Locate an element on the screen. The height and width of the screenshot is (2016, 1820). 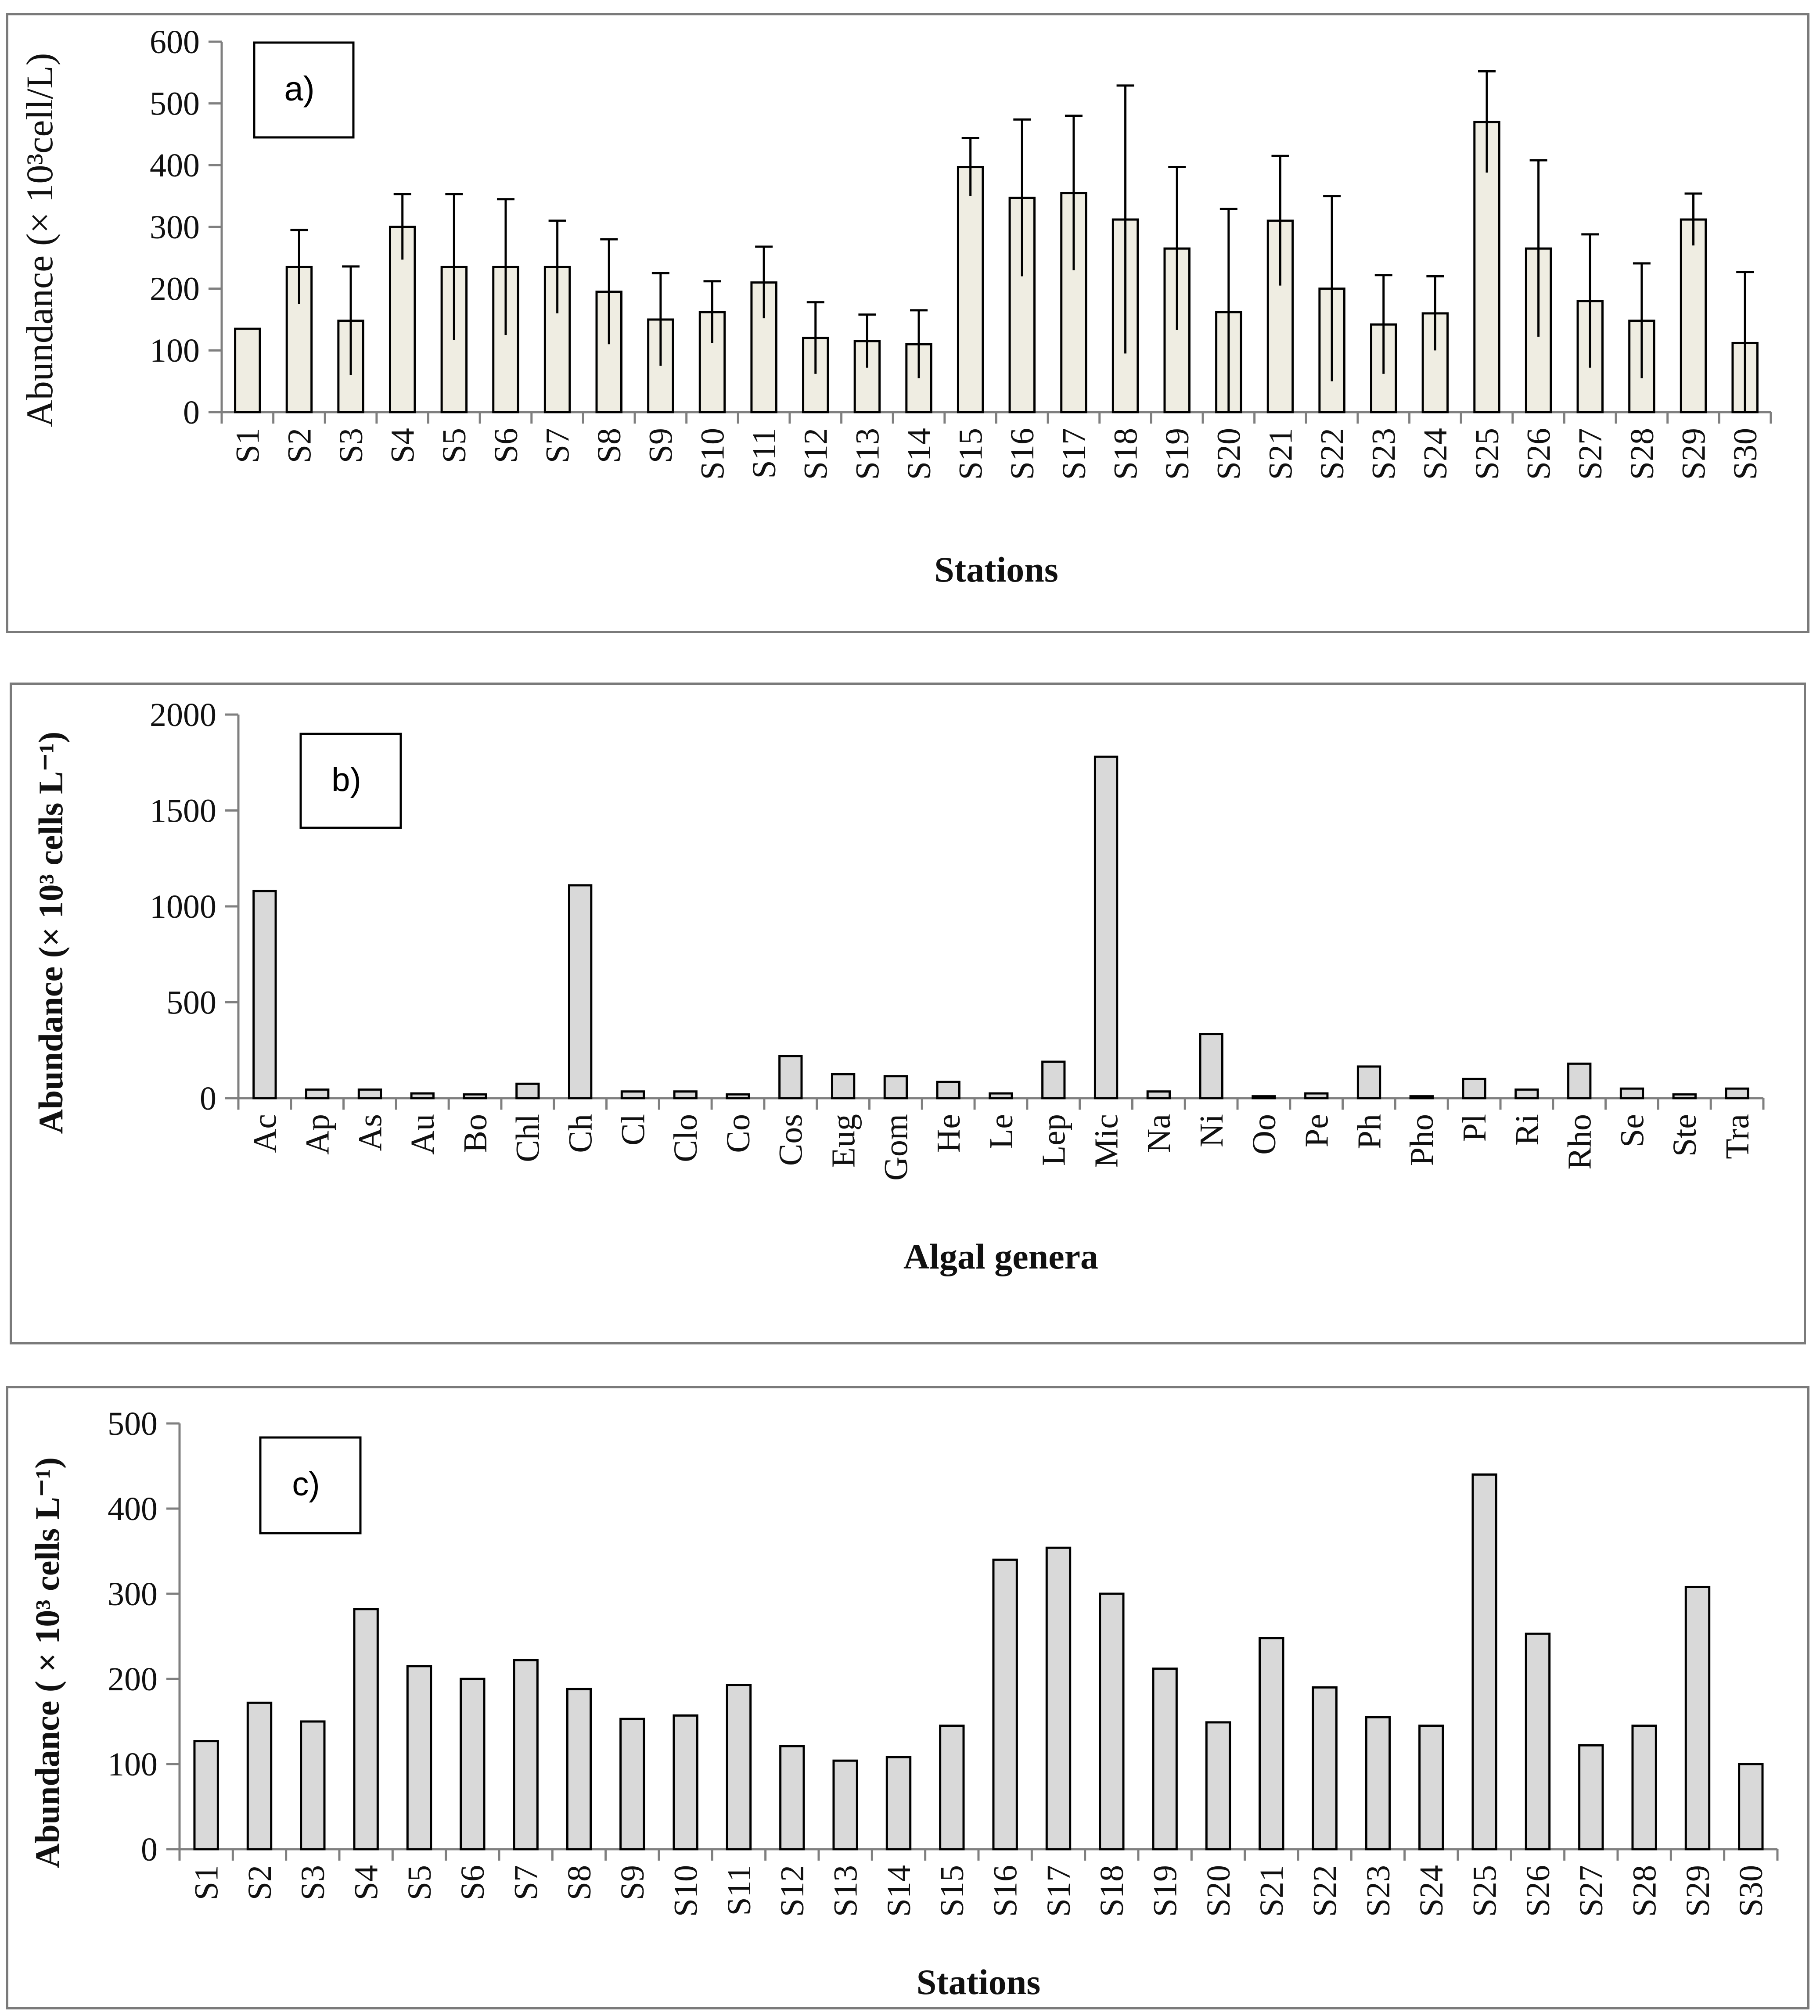
bar-b-Co is located at coordinates (738, 1096).